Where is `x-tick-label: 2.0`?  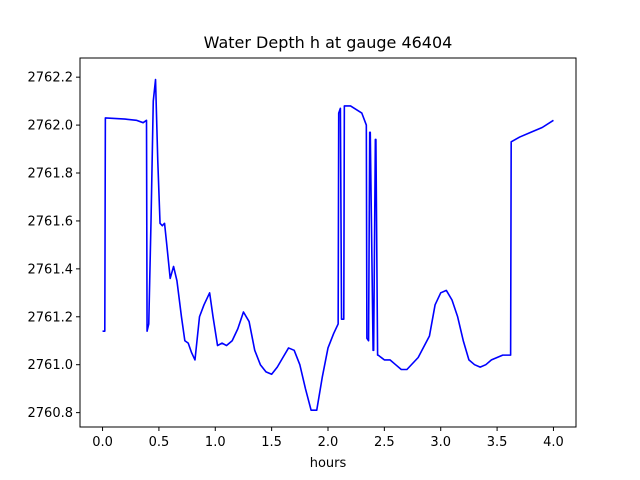
x-tick-label: 2.0 is located at coordinates (328, 442).